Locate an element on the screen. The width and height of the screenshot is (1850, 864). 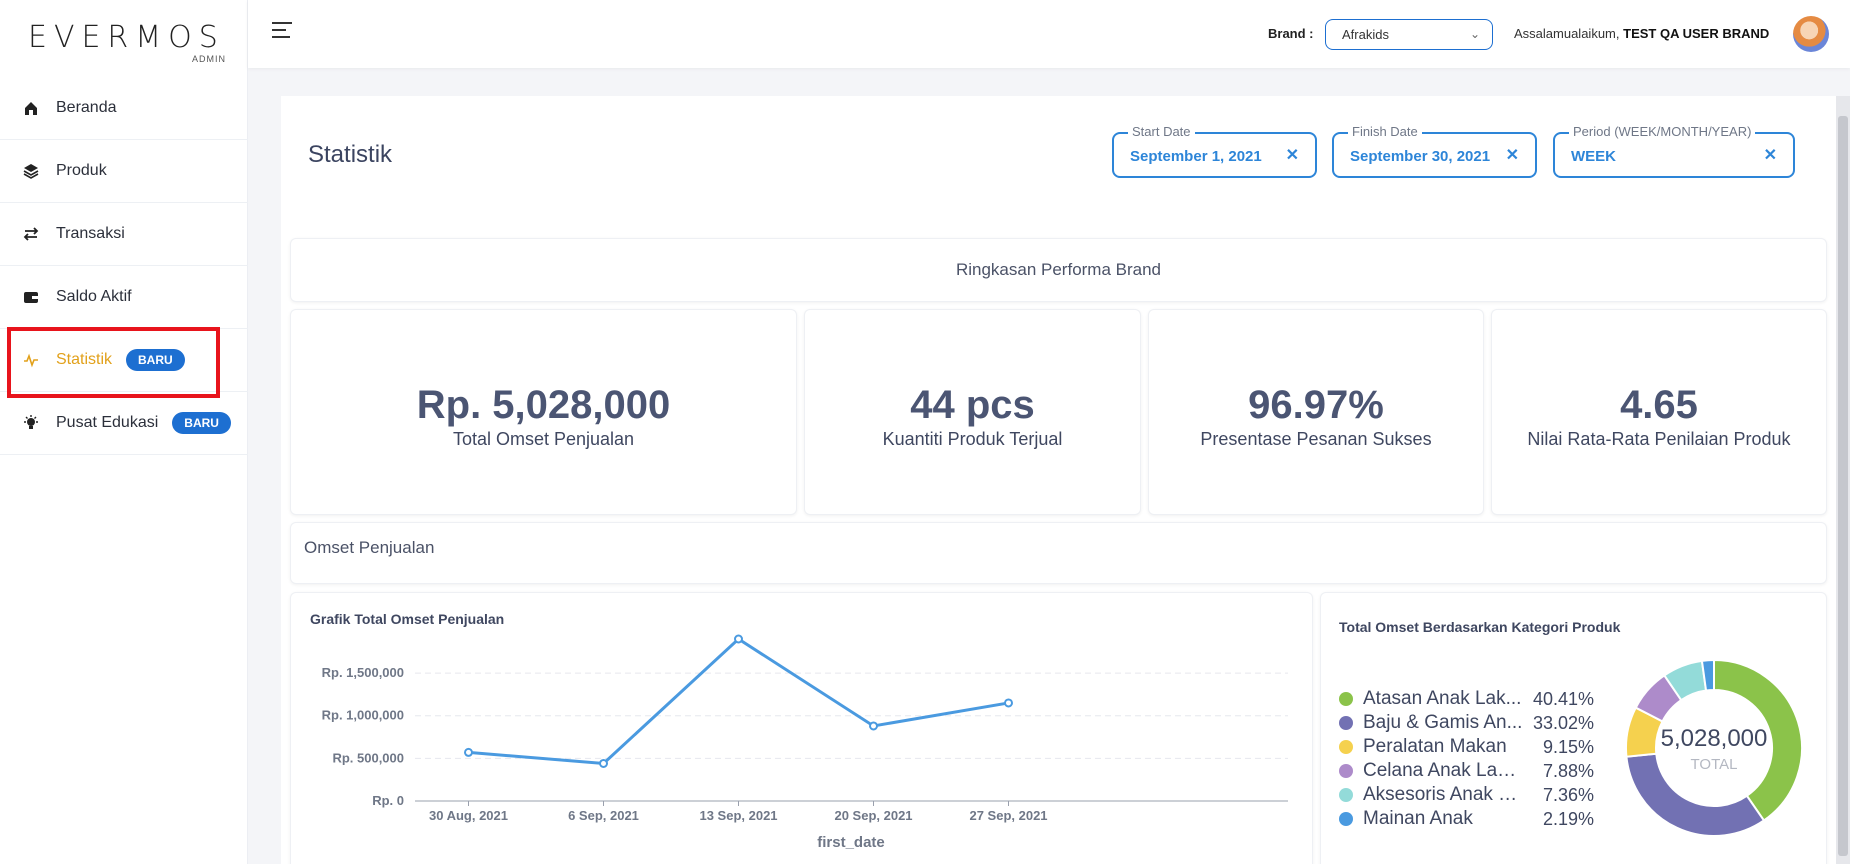
sidebar-item-label: Statistik is located at coordinates (84, 359).